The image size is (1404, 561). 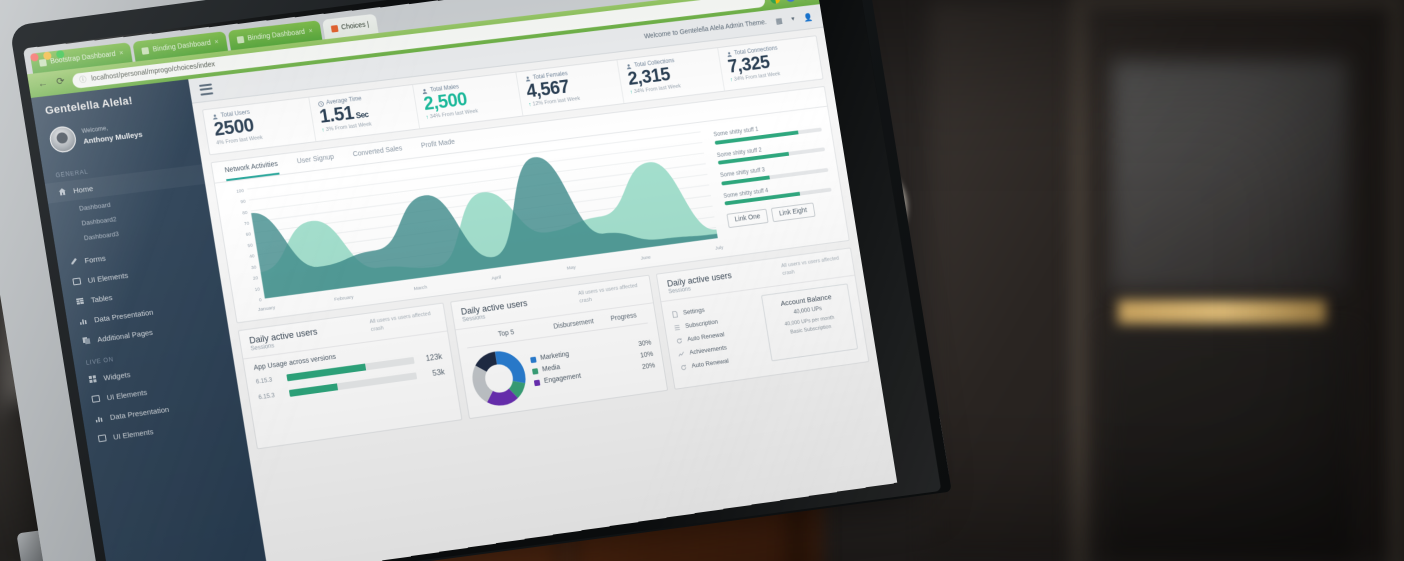 What do you see at coordinates (793, 19) in the screenshot?
I see `caret-icon: ▾` at bounding box center [793, 19].